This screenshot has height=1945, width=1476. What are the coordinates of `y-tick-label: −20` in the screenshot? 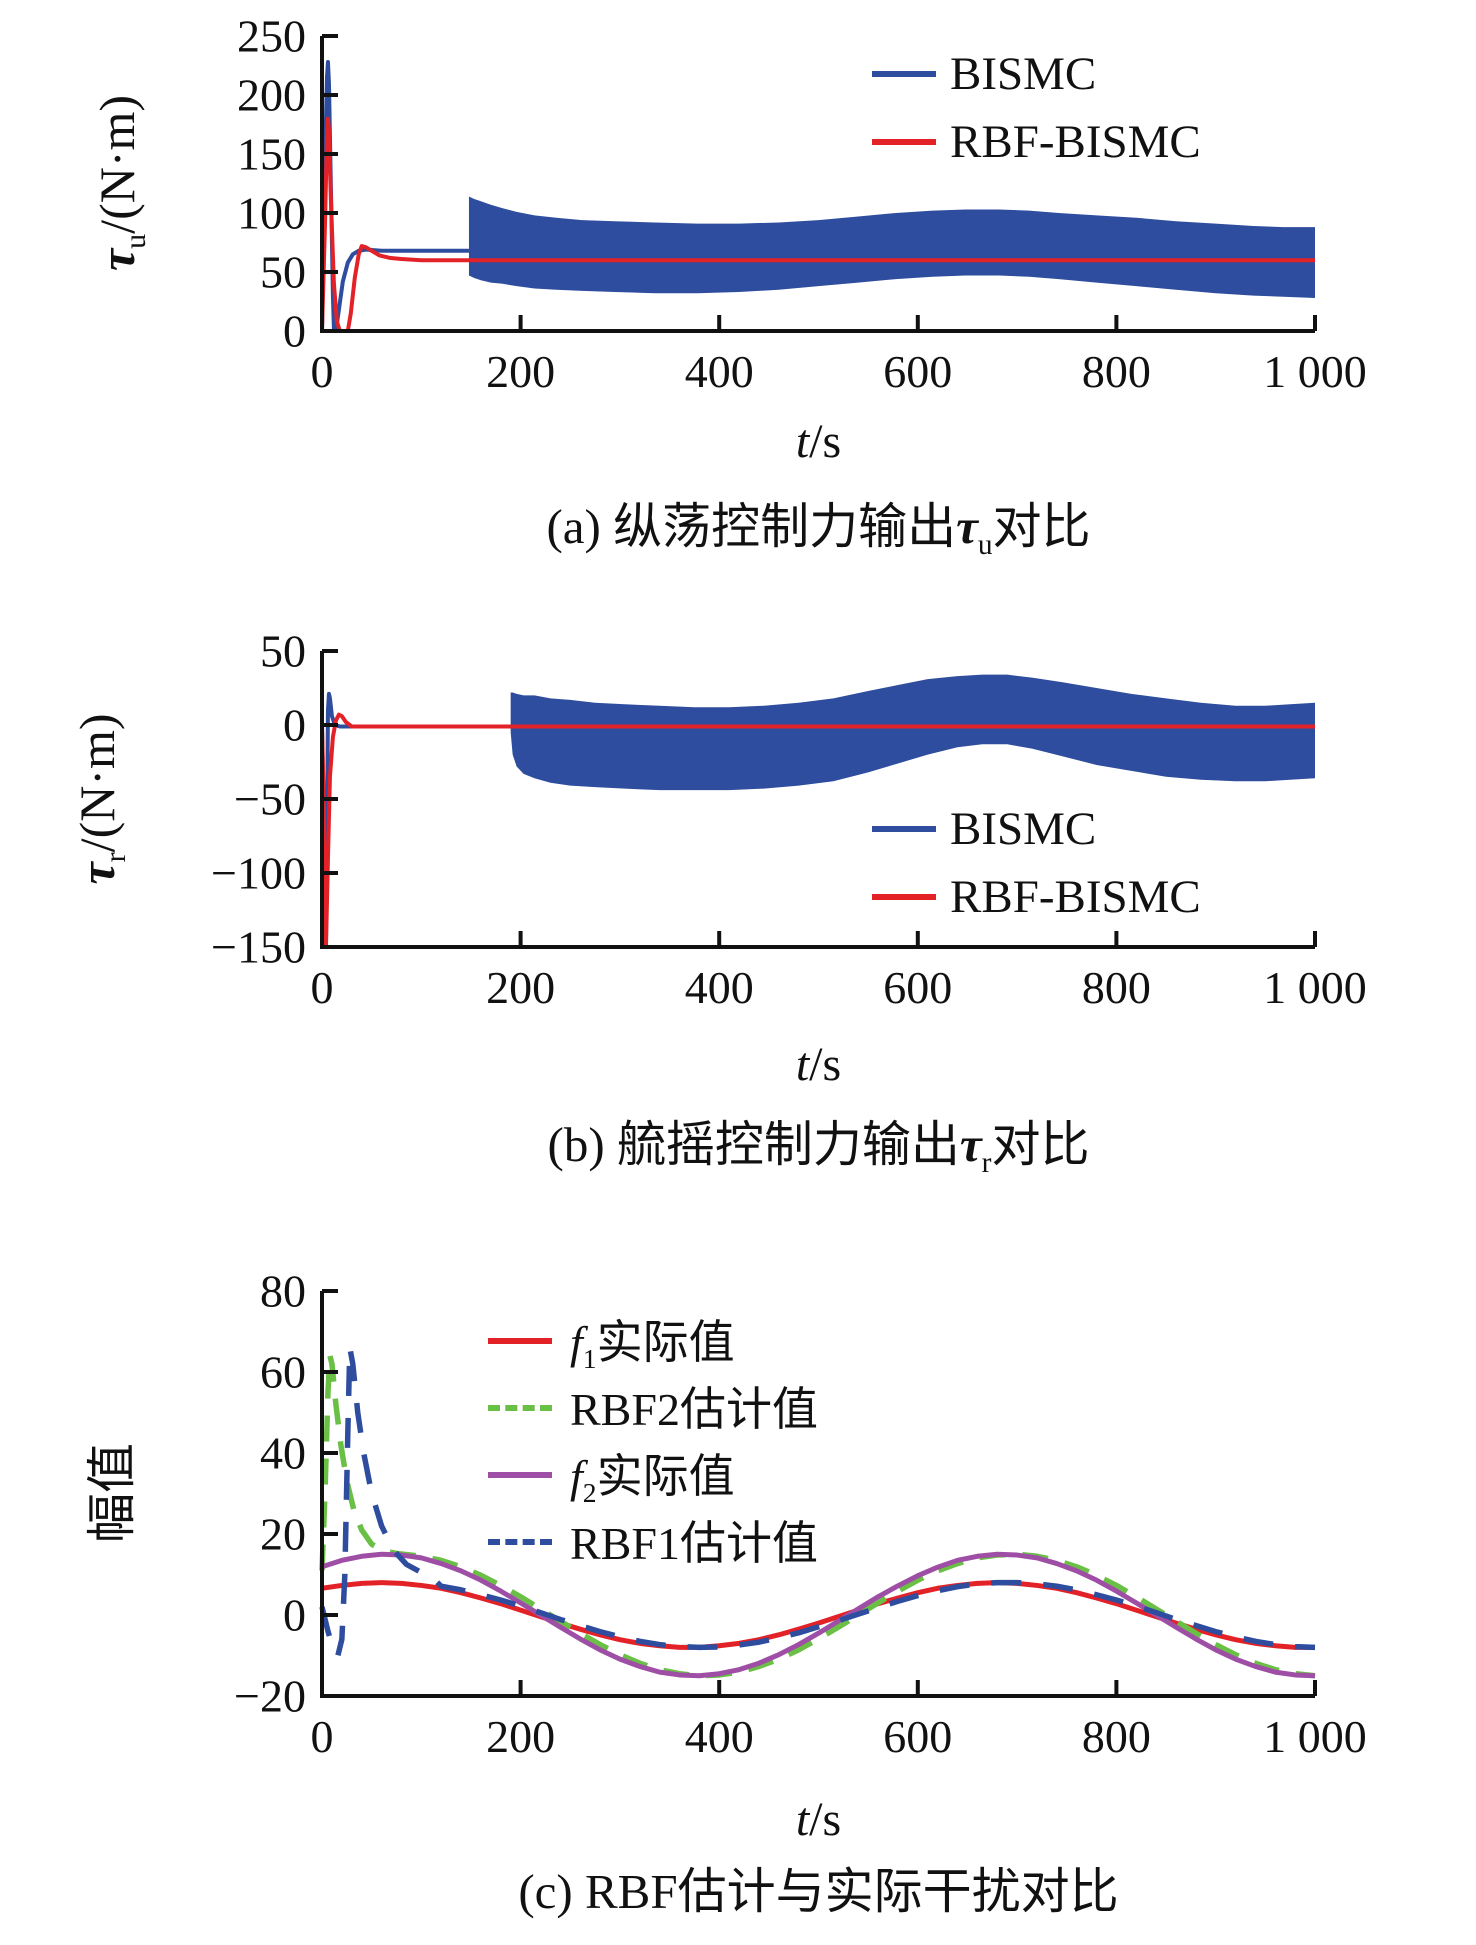 It's located at (270, 1696).